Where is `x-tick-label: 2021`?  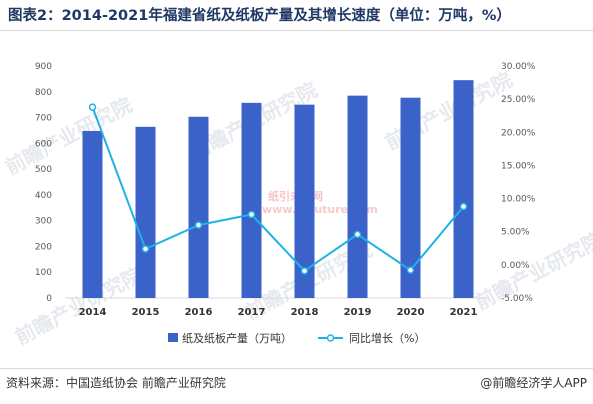
x-tick-label: 2021 is located at coordinates (464, 312).